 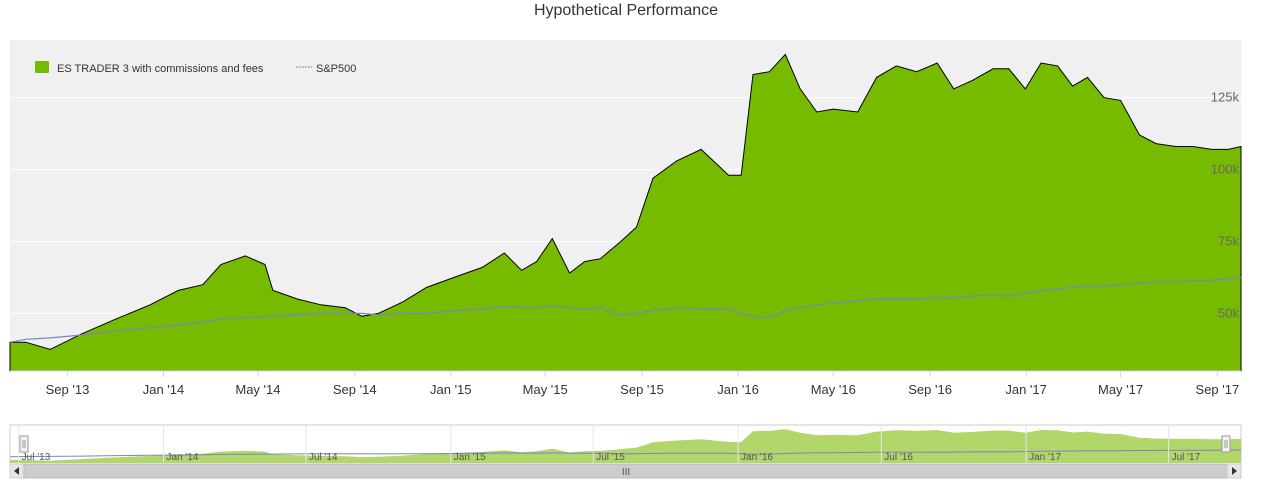 I want to click on benchmark-line, so click(x=625, y=309).